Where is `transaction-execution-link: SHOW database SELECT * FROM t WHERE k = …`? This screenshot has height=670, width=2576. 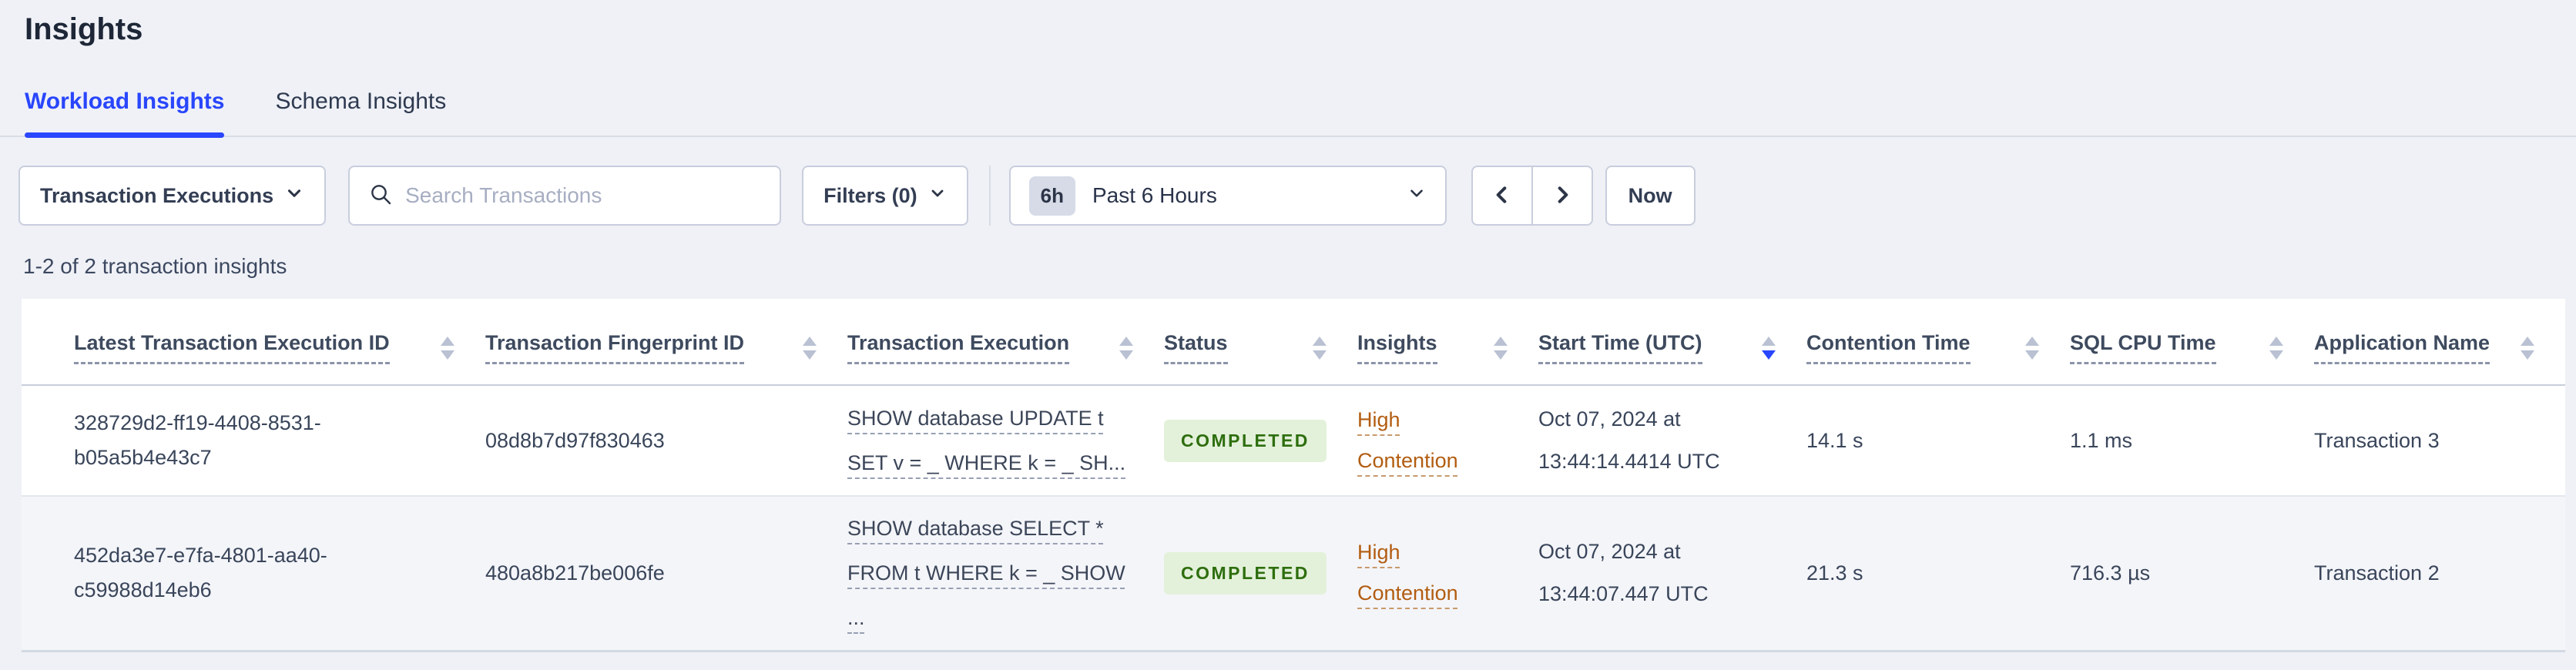
transaction-execution-link: SHOW database SELECT * FROM t WHERE k = … is located at coordinates (986, 573).